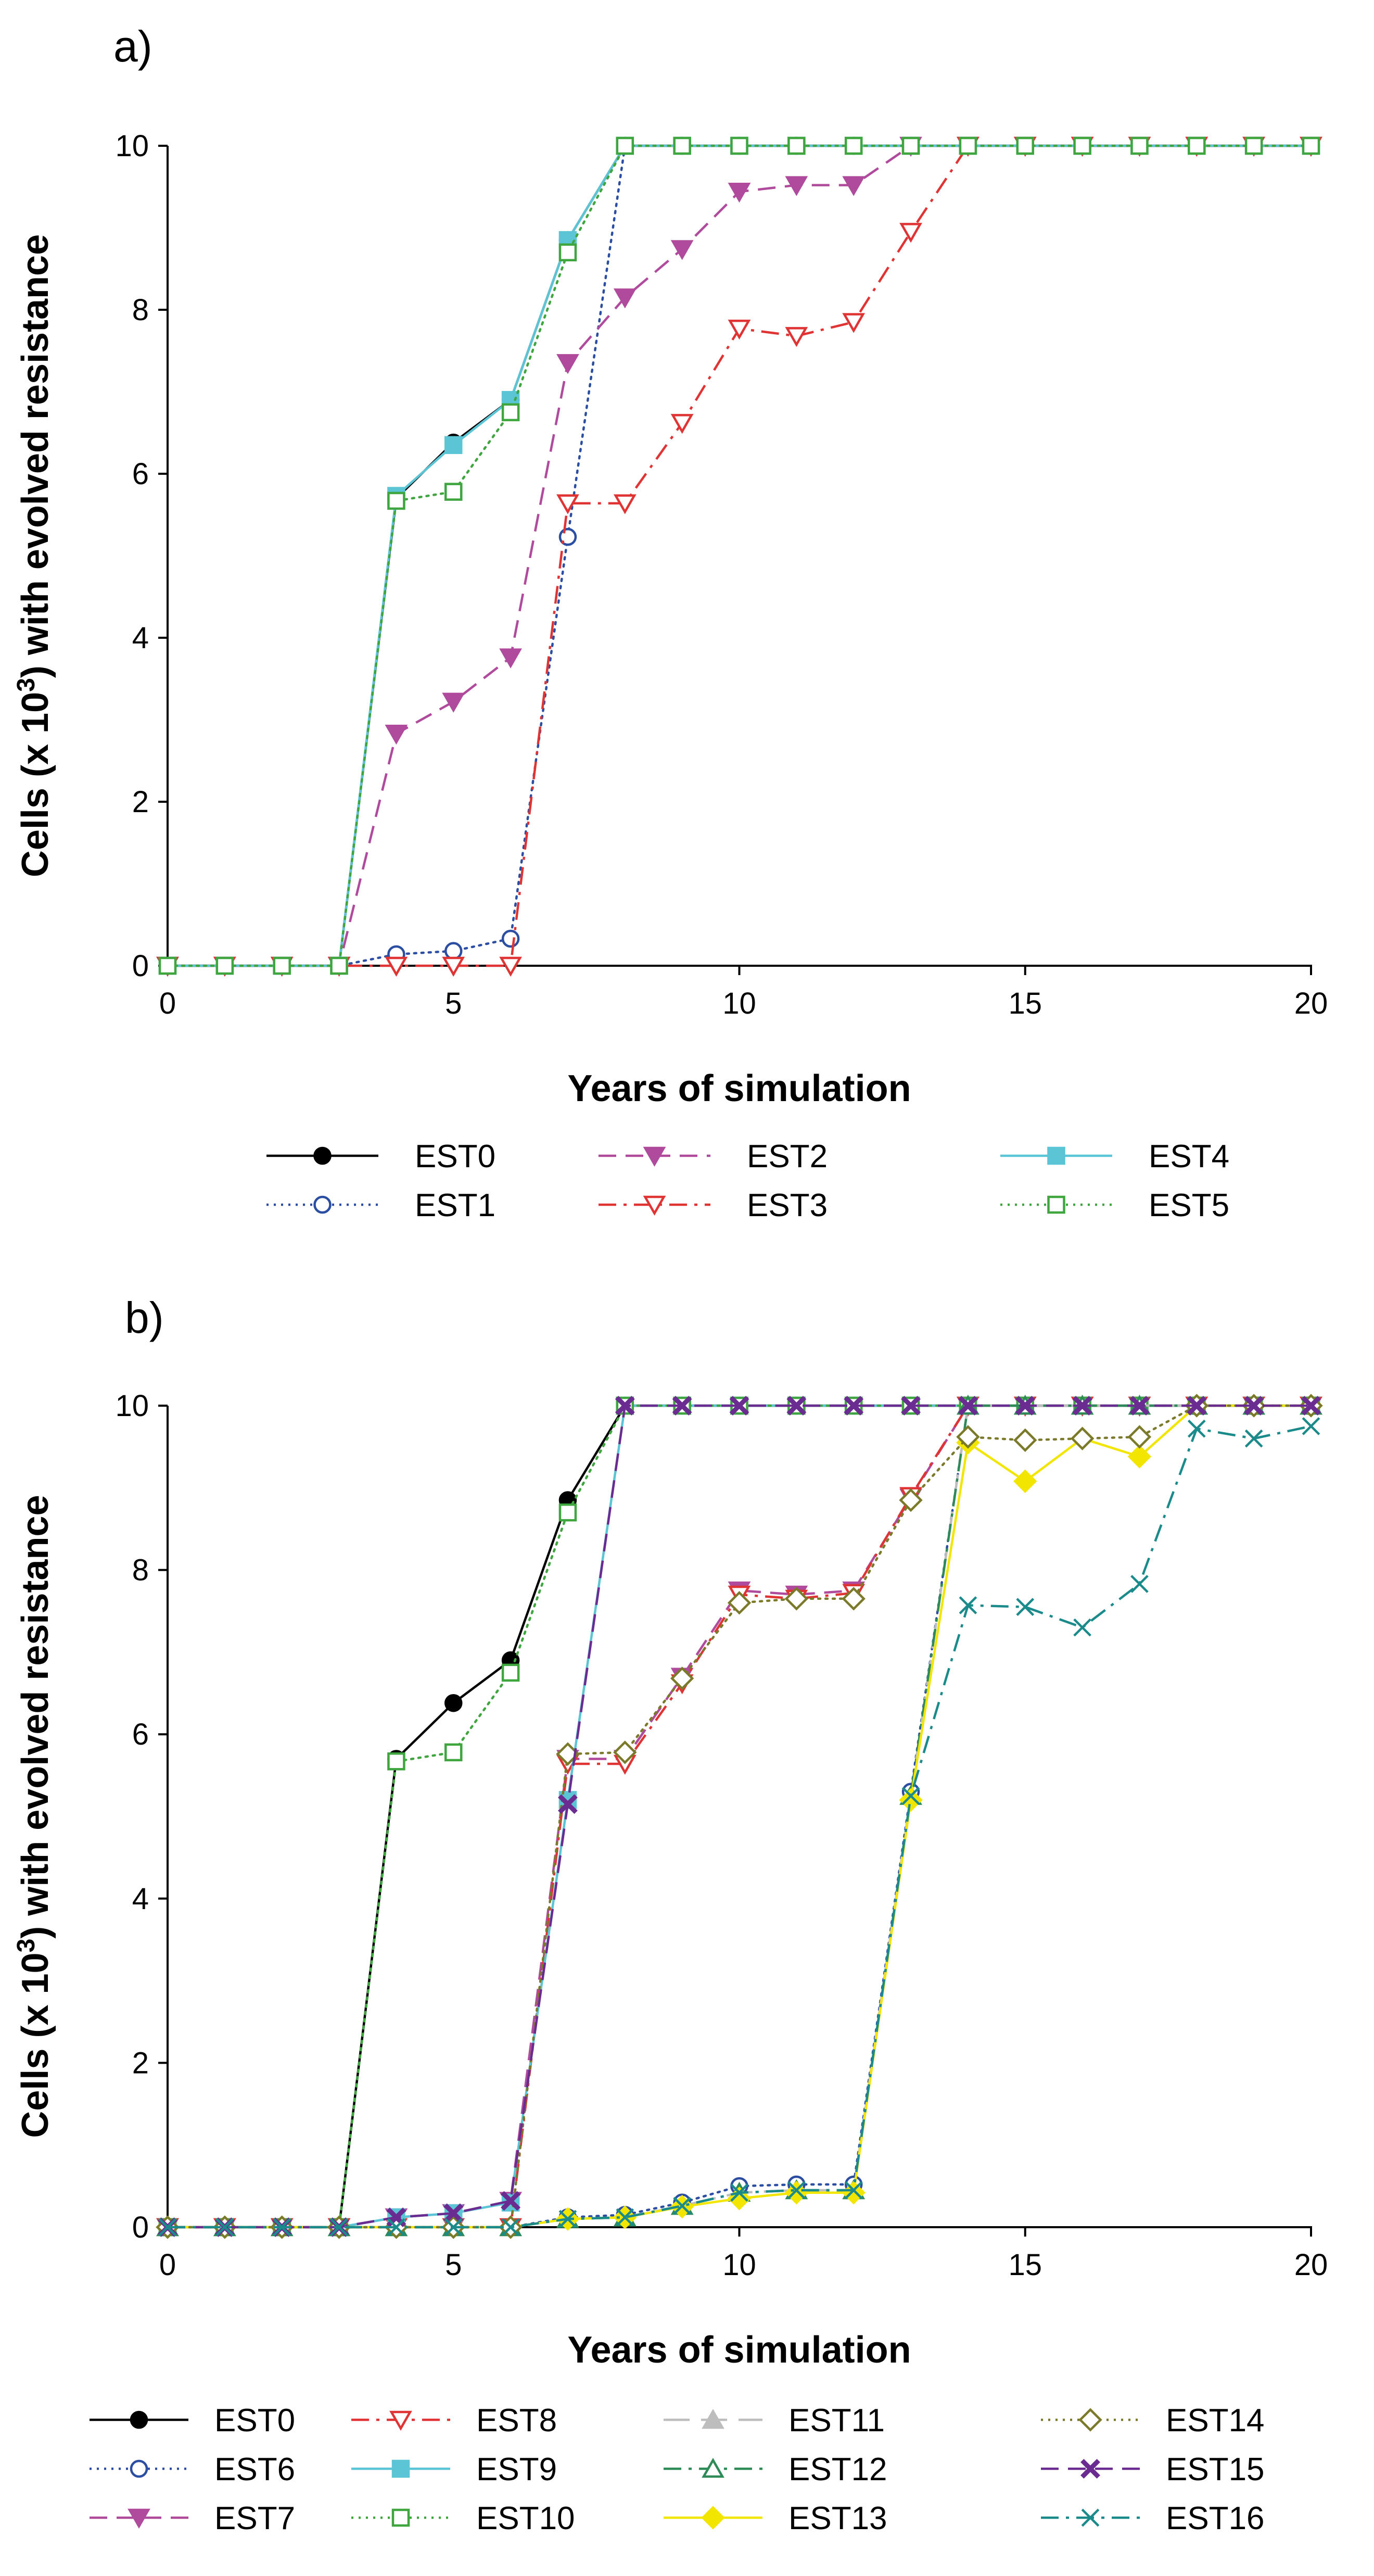 The width and height of the screenshot is (1374, 2576). I want to click on x-tick-label: 10, so click(739, 2265).